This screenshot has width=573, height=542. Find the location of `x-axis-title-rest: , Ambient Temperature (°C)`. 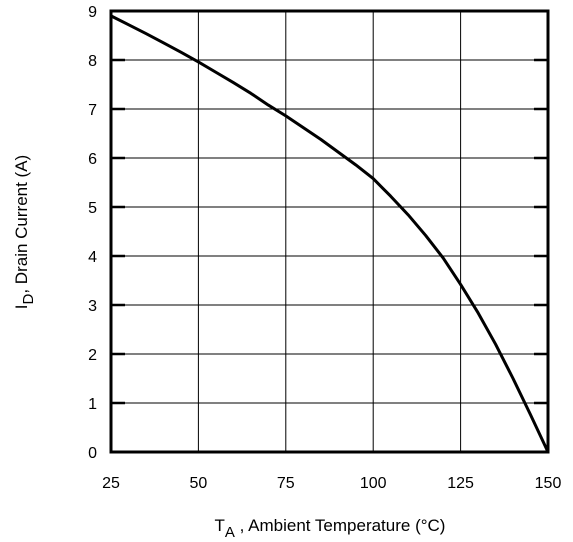

x-axis-title-rest: , Ambient Temperature (°C) is located at coordinates (340, 525).